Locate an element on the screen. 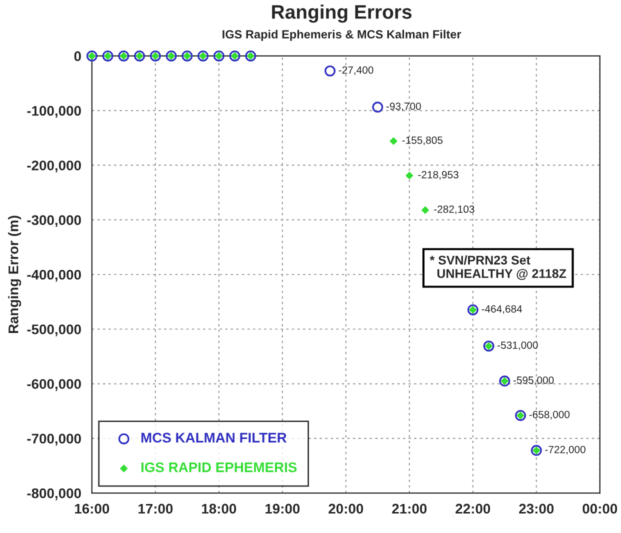 Image resolution: width=621 pixels, height=533 pixels. data-label: -722,000 is located at coordinates (565, 450).